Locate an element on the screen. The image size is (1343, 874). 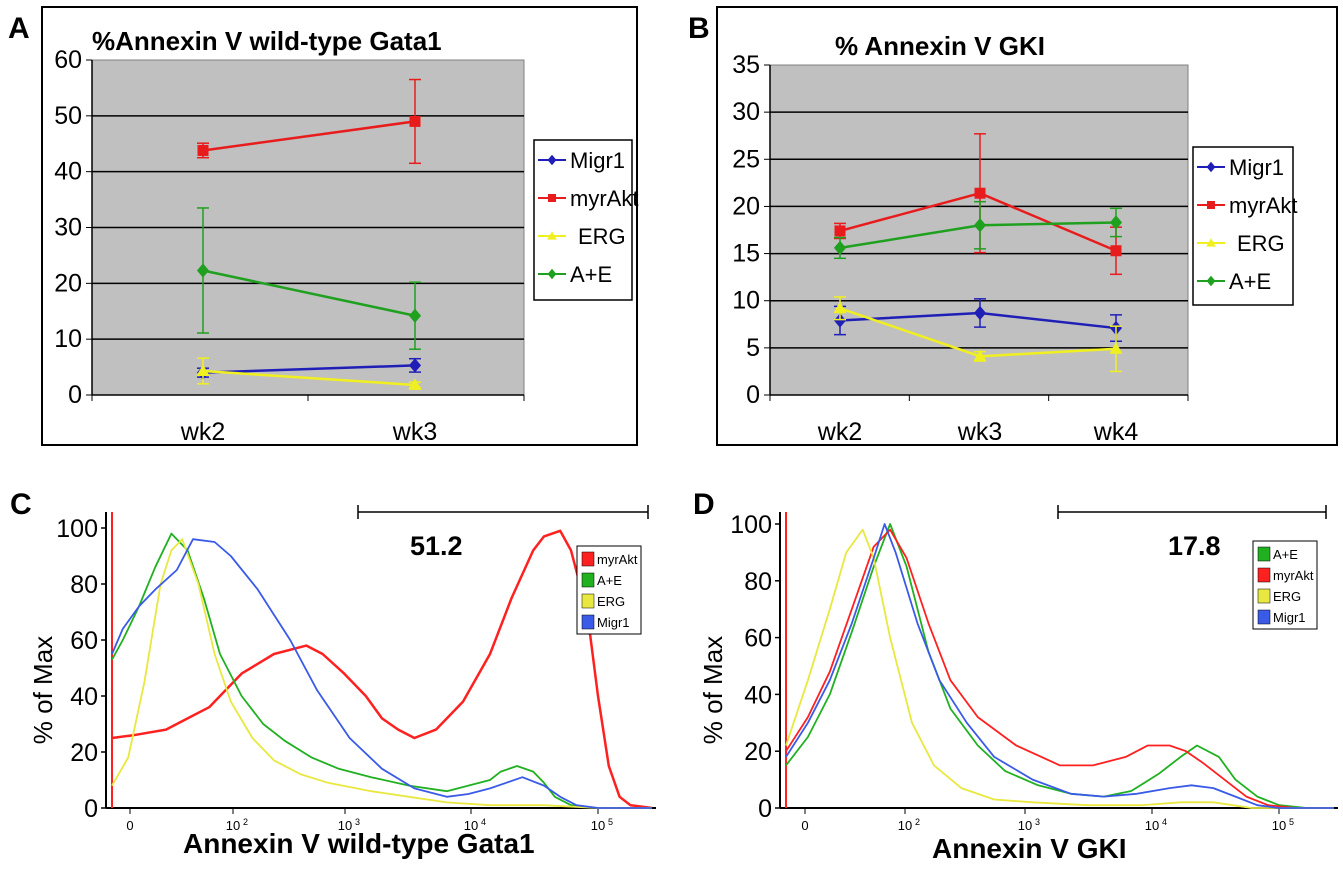
panel-b-y-tick-label: 30 is located at coordinates (746, 112).